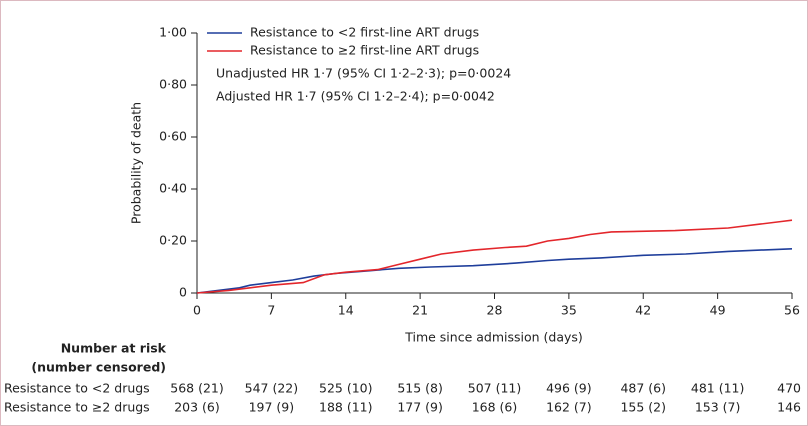 This screenshot has height=426, width=808. What do you see at coordinates (173, 188) in the screenshot?
I see `y-tick-label: 0·40` at bounding box center [173, 188].